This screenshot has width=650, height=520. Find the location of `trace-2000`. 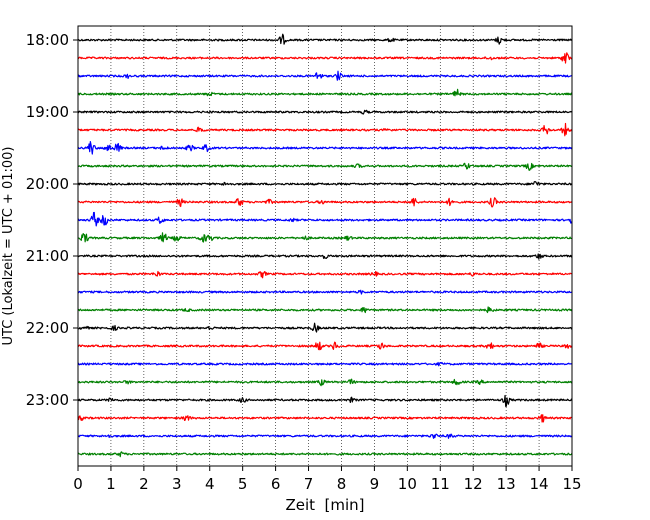

trace-2000 is located at coordinates (325, 183).